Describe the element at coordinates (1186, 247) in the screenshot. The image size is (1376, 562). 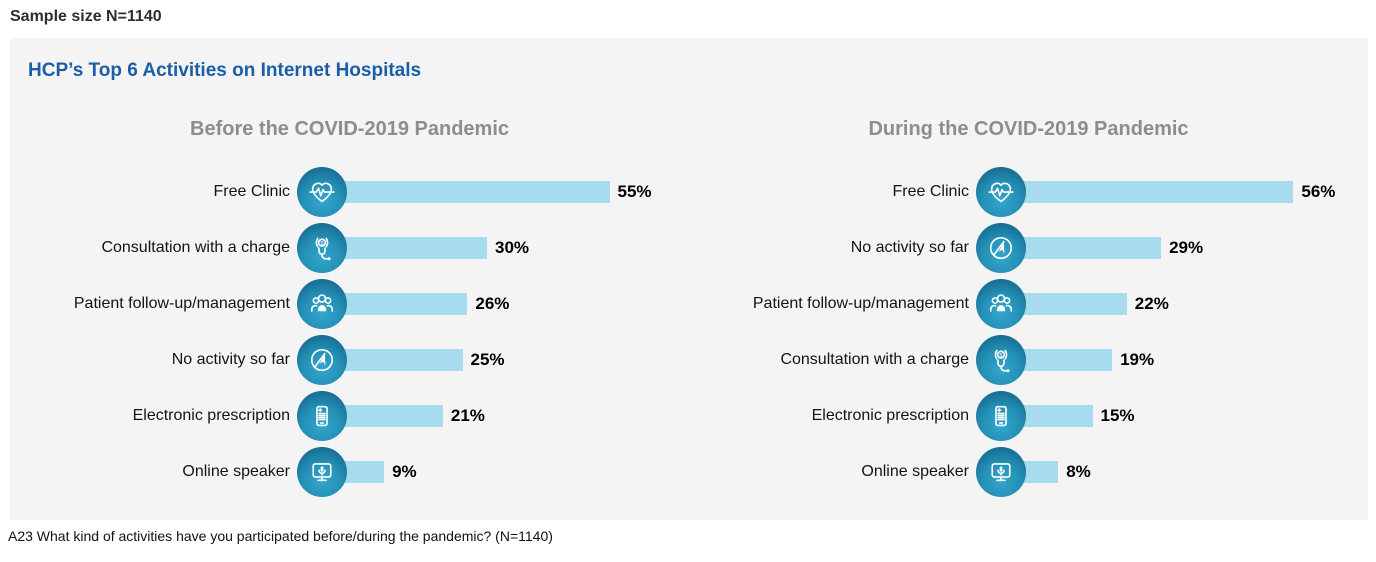
I see `value-label: 29%` at that location.